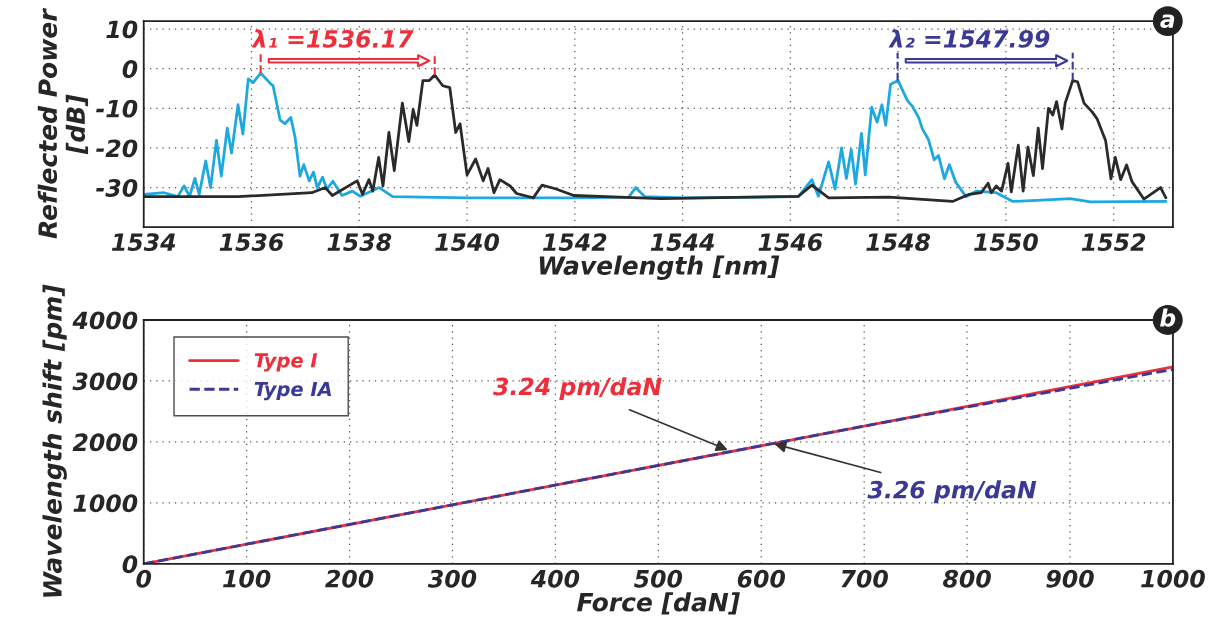  I want to click on x-tick-label: 1540, so click(467, 242).